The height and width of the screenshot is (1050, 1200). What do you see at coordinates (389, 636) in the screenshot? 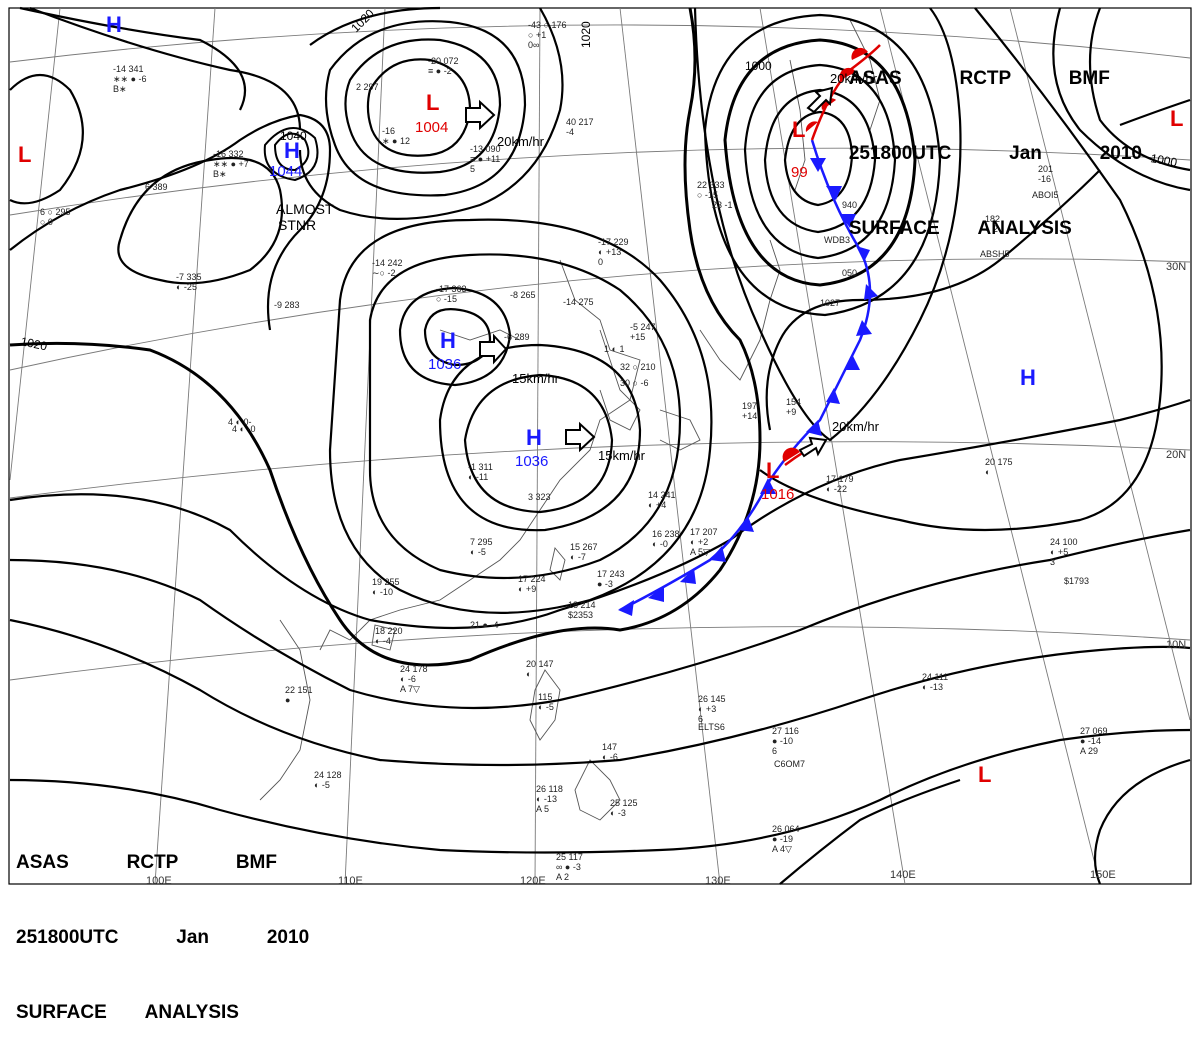
I see `station-plot: 18 220 ◐ -4` at bounding box center [389, 636].